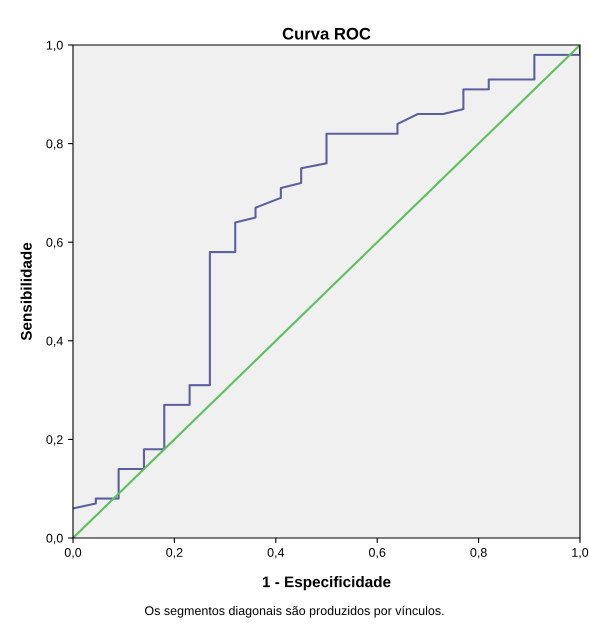 This screenshot has width=589, height=637. I want to click on y-tick-label: 0,6, so click(54, 243).